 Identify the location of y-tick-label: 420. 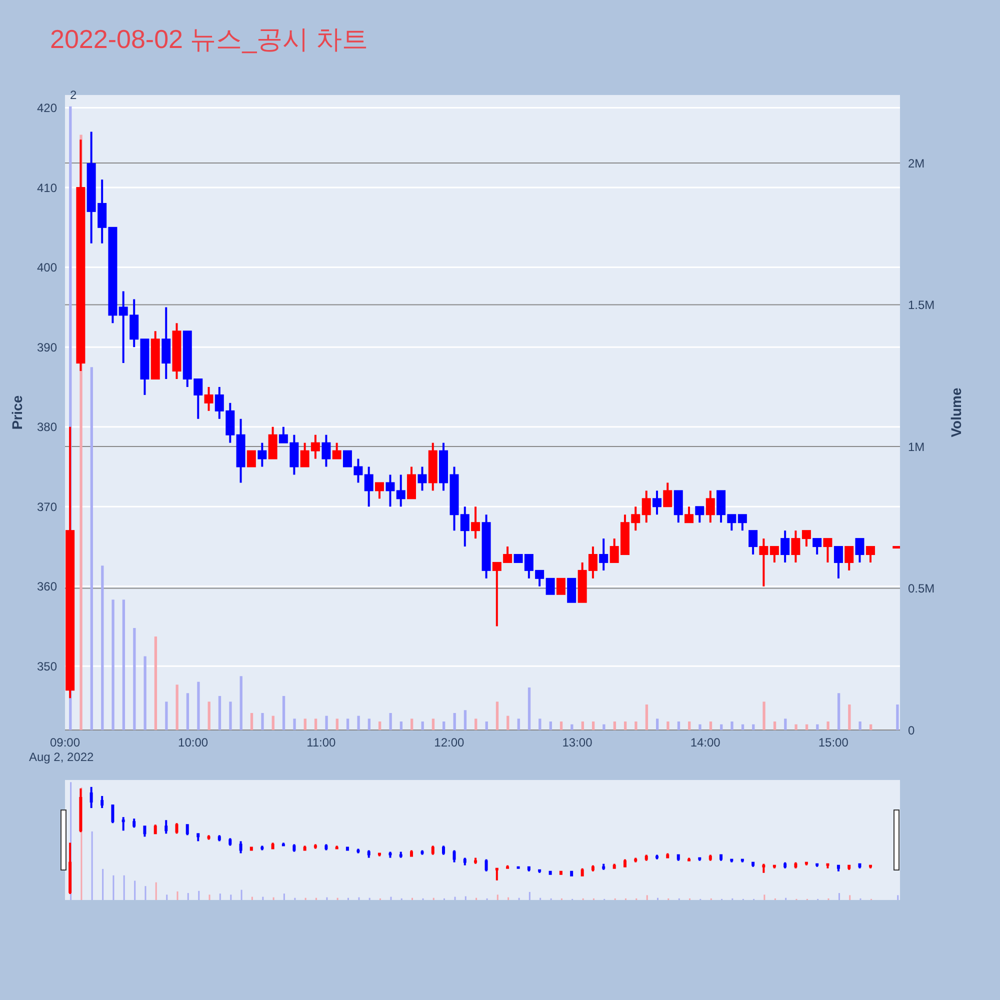
(47, 108).